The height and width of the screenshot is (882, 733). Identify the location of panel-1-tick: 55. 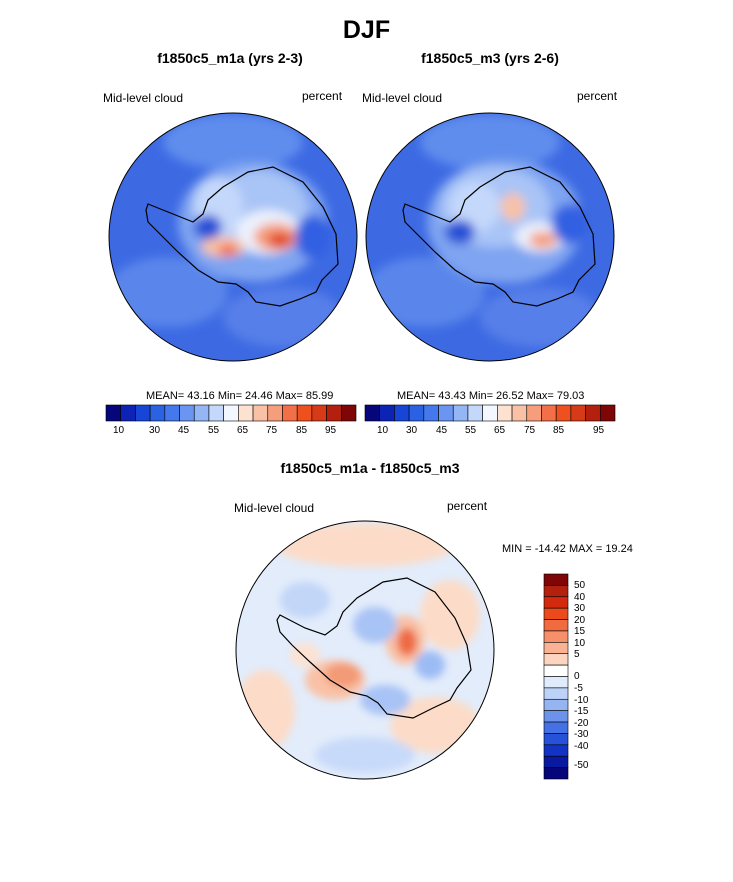
(214, 430).